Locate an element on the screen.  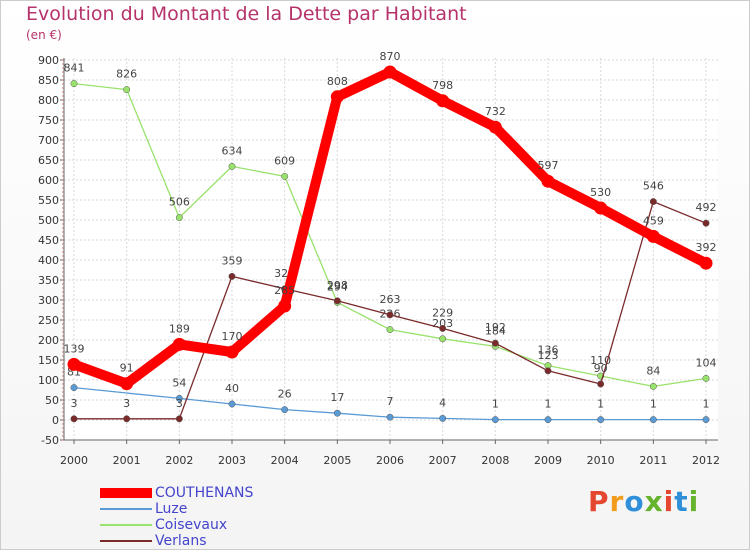
data-label-verlans: 90 is located at coordinates (601, 368).